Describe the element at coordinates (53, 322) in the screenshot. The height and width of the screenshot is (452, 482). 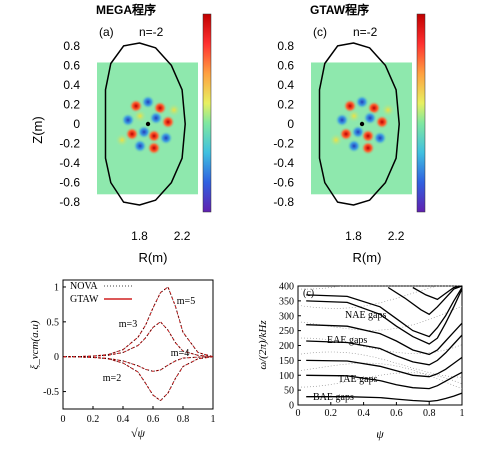
I see `y-tick-label: 0.5` at that location.